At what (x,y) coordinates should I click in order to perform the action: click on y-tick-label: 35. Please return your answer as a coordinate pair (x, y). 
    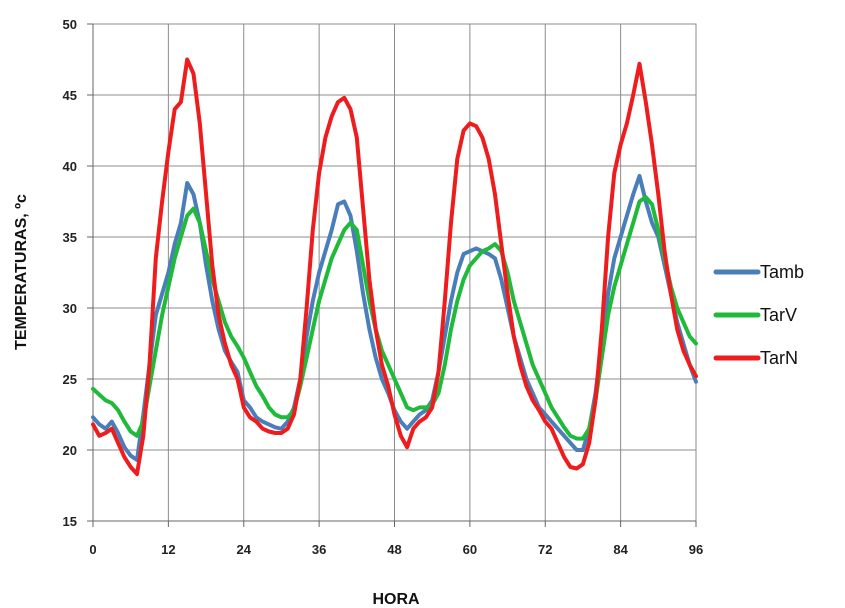
    Looking at the image, I should click on (70, 237).